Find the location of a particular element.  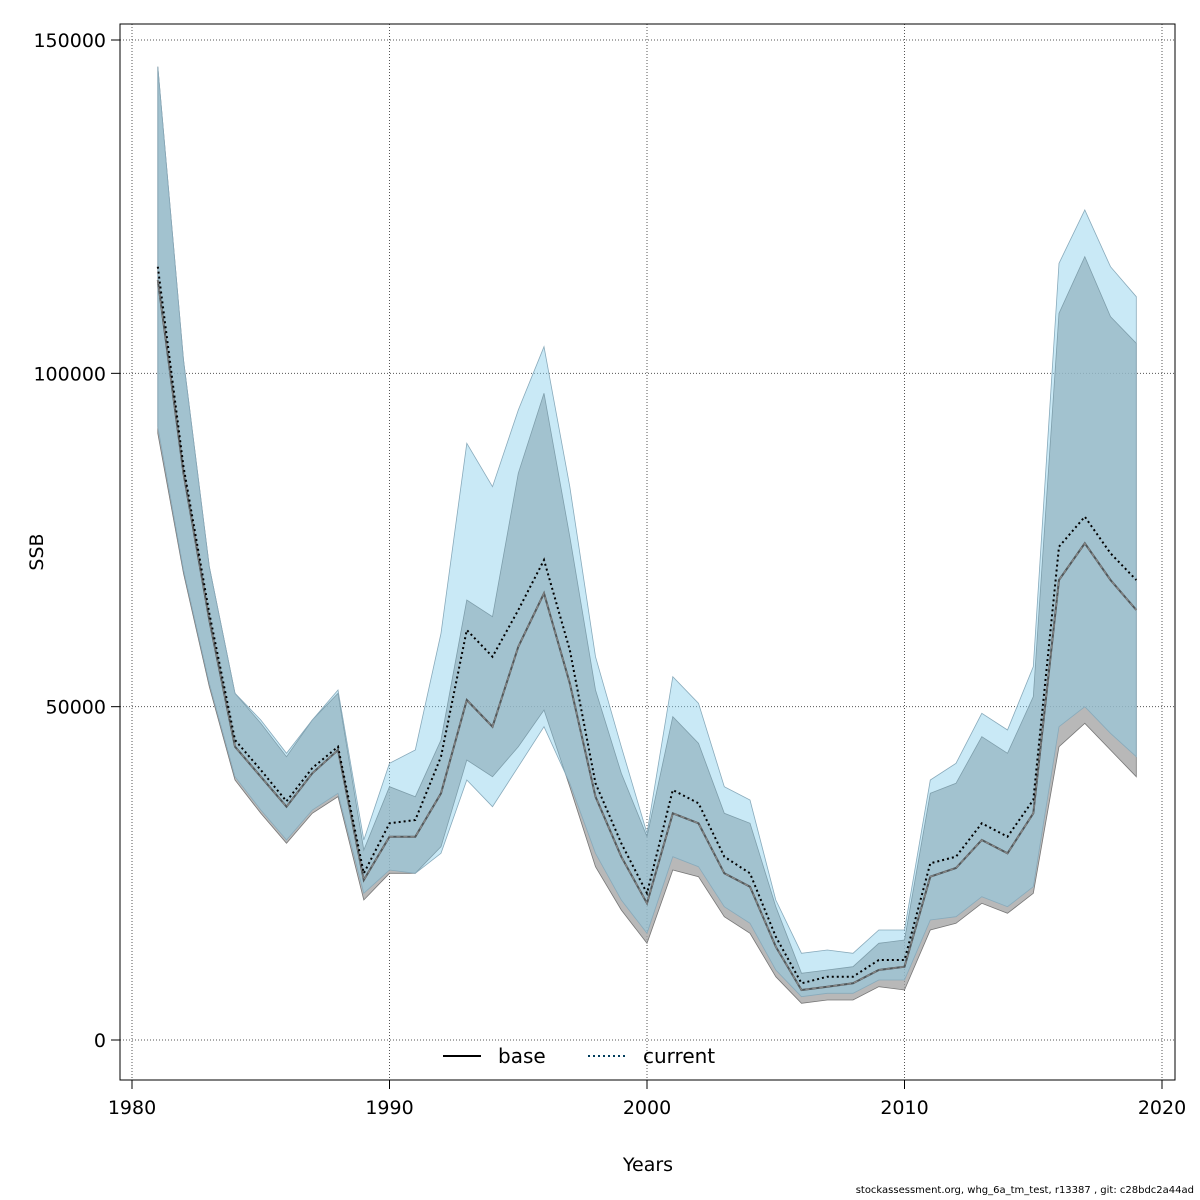

legend-label-current: current is located at coordinates (679, 1056).